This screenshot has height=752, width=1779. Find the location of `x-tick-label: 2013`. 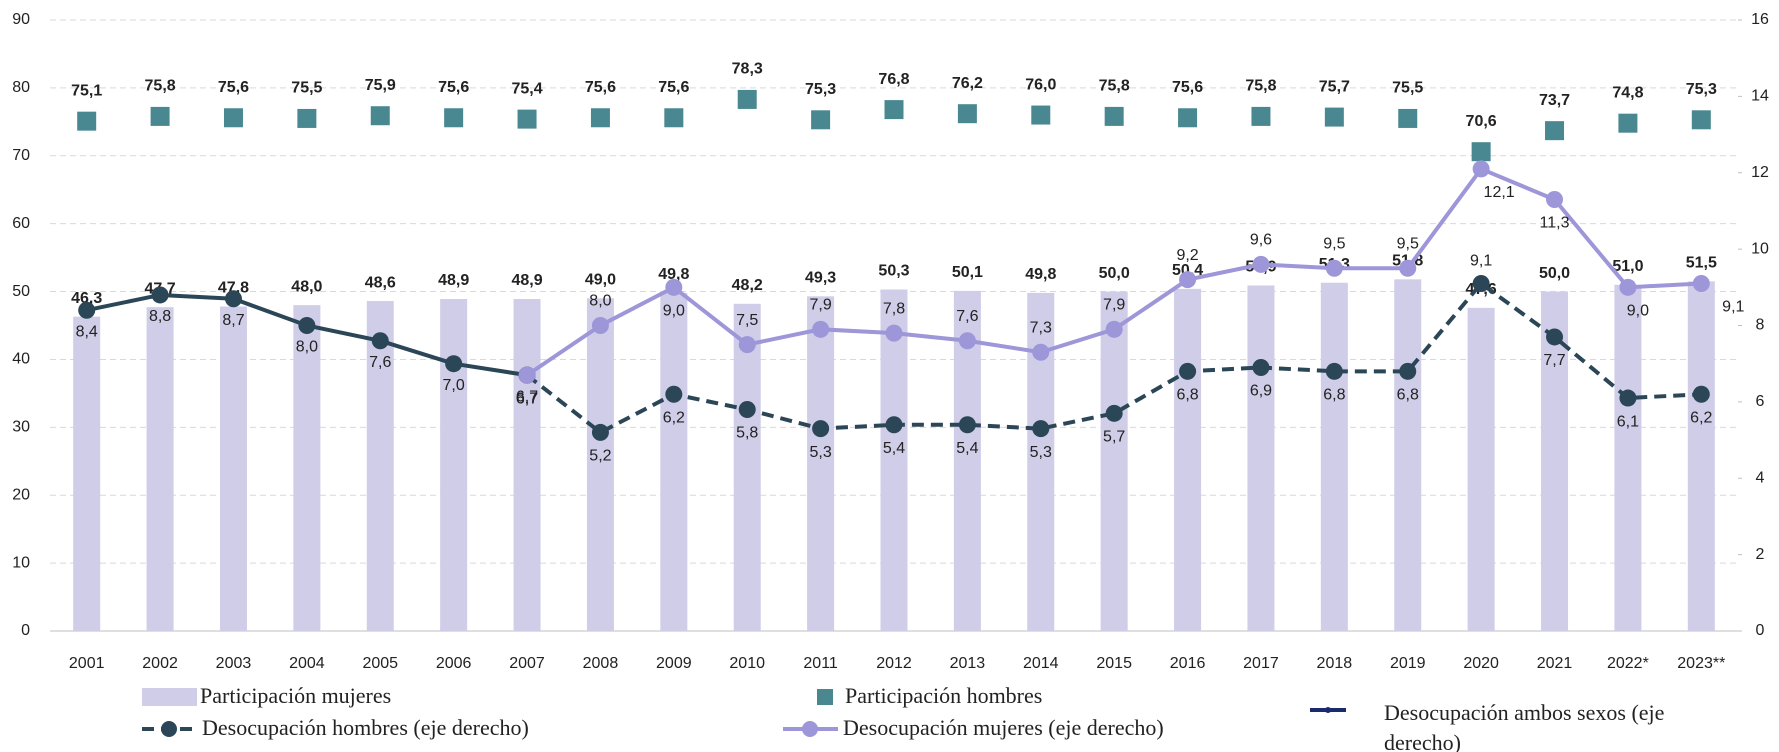

x-tick-label: 2013 is located at coordinates (968, 663).